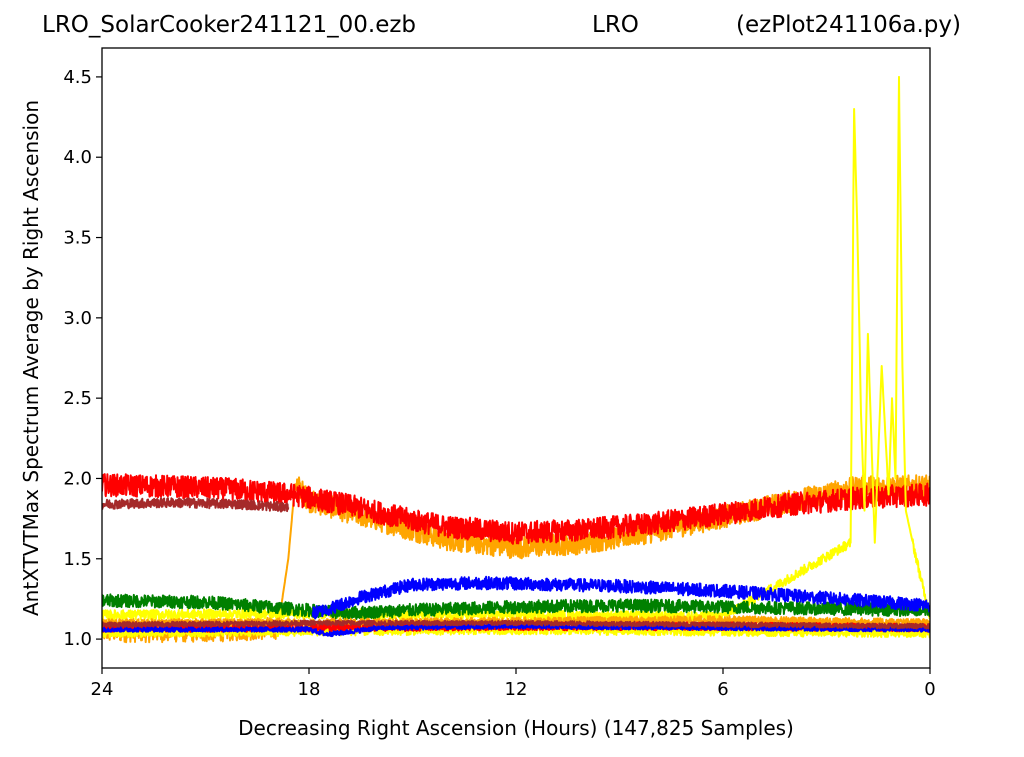 Image resolution: width=1024 pixels, height=757 pixels. What do you see at coordinates (77, 318) in the screenshot?
I see `y-tick-label: 3.0` at bounding box center [77, 318].